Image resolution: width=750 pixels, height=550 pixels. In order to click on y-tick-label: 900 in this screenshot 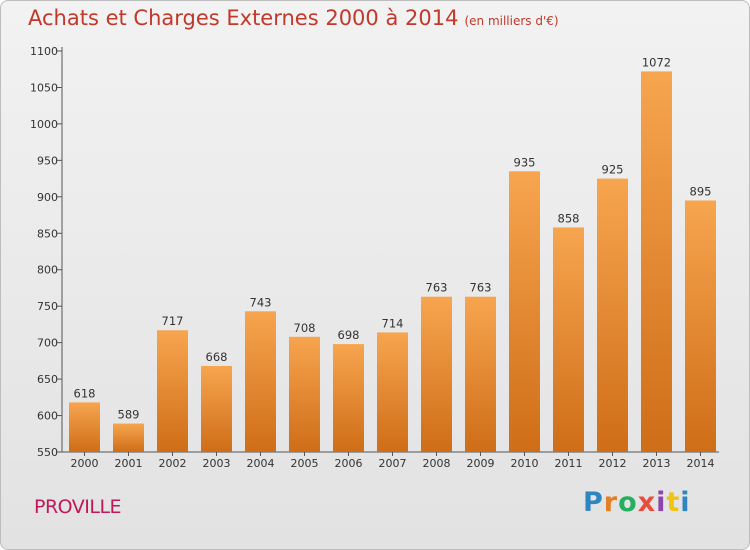, I will do `click(47, 197)`.